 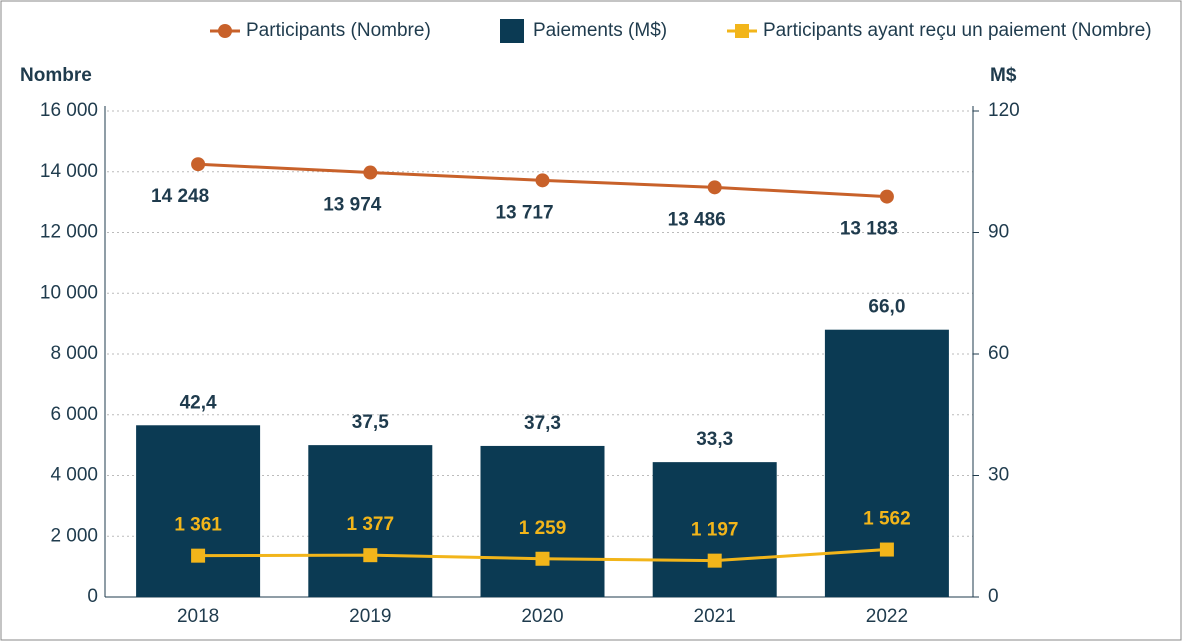 What do you see at coordinates (352, 205) in the screenshot?
I see `line-label: 13 974` at bounding box center [352, 205].